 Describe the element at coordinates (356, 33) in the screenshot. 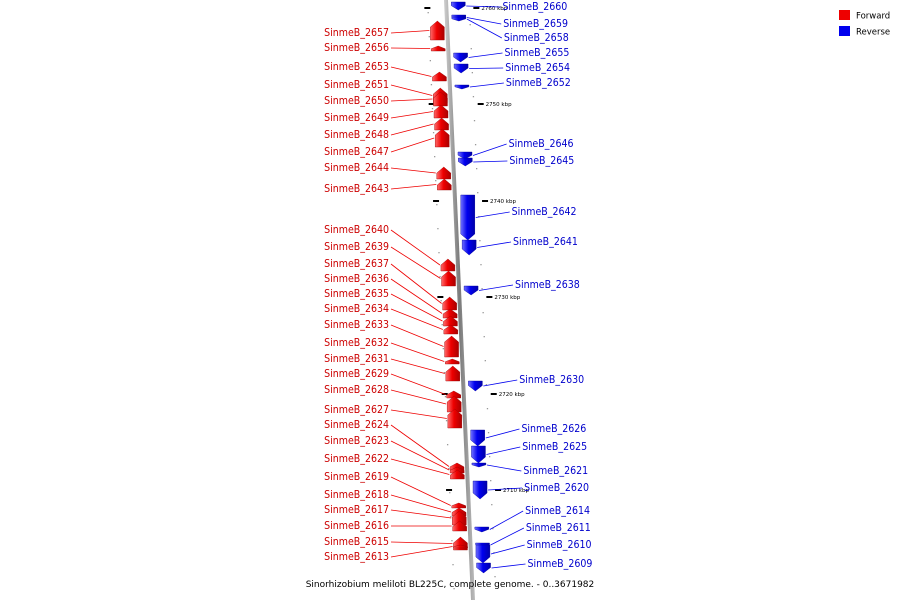

I see `forward-gene-label: SinmeB_2657` at that location.